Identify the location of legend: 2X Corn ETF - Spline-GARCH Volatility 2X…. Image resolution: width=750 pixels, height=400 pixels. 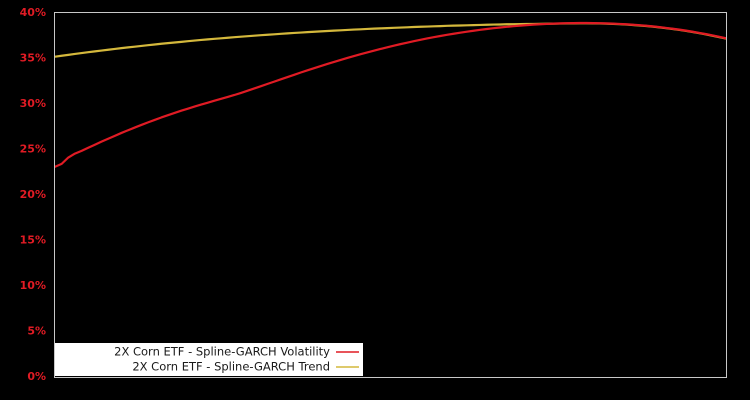
(209, 359).